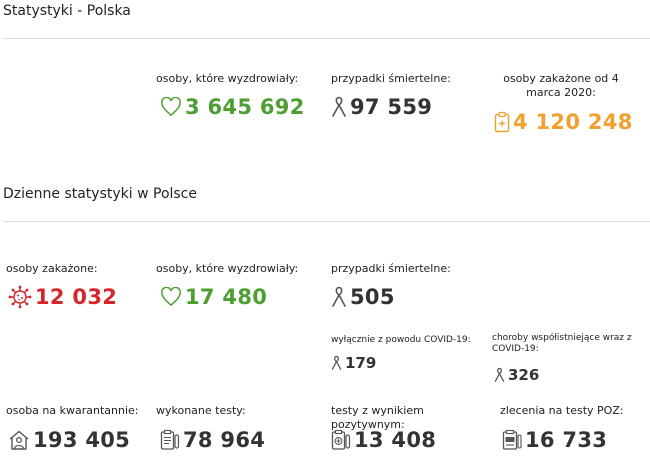 This screenshot has height=463, width=650. I want to click on stat-label-quarantine: osoba na kwarantannie:, so click(72, 410).